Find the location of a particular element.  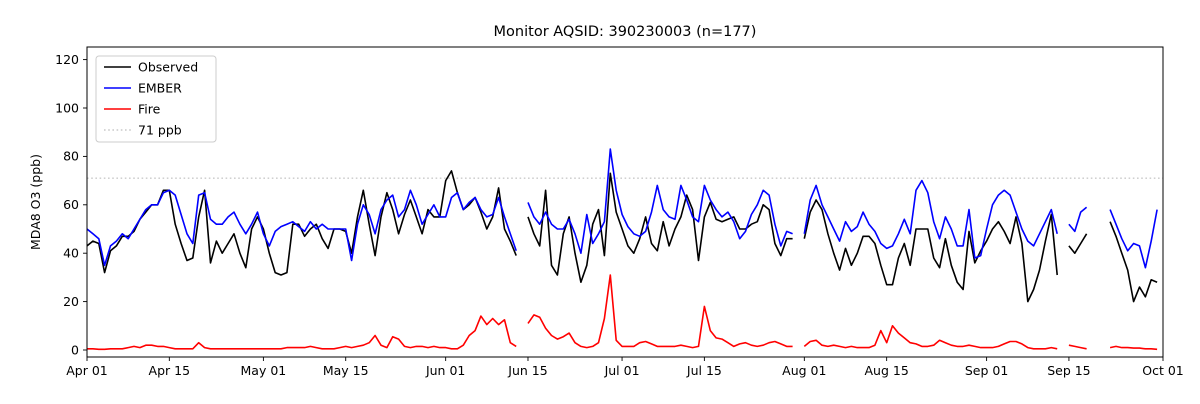

x-tick-label: May 15 is located at coordinates (346, 370).